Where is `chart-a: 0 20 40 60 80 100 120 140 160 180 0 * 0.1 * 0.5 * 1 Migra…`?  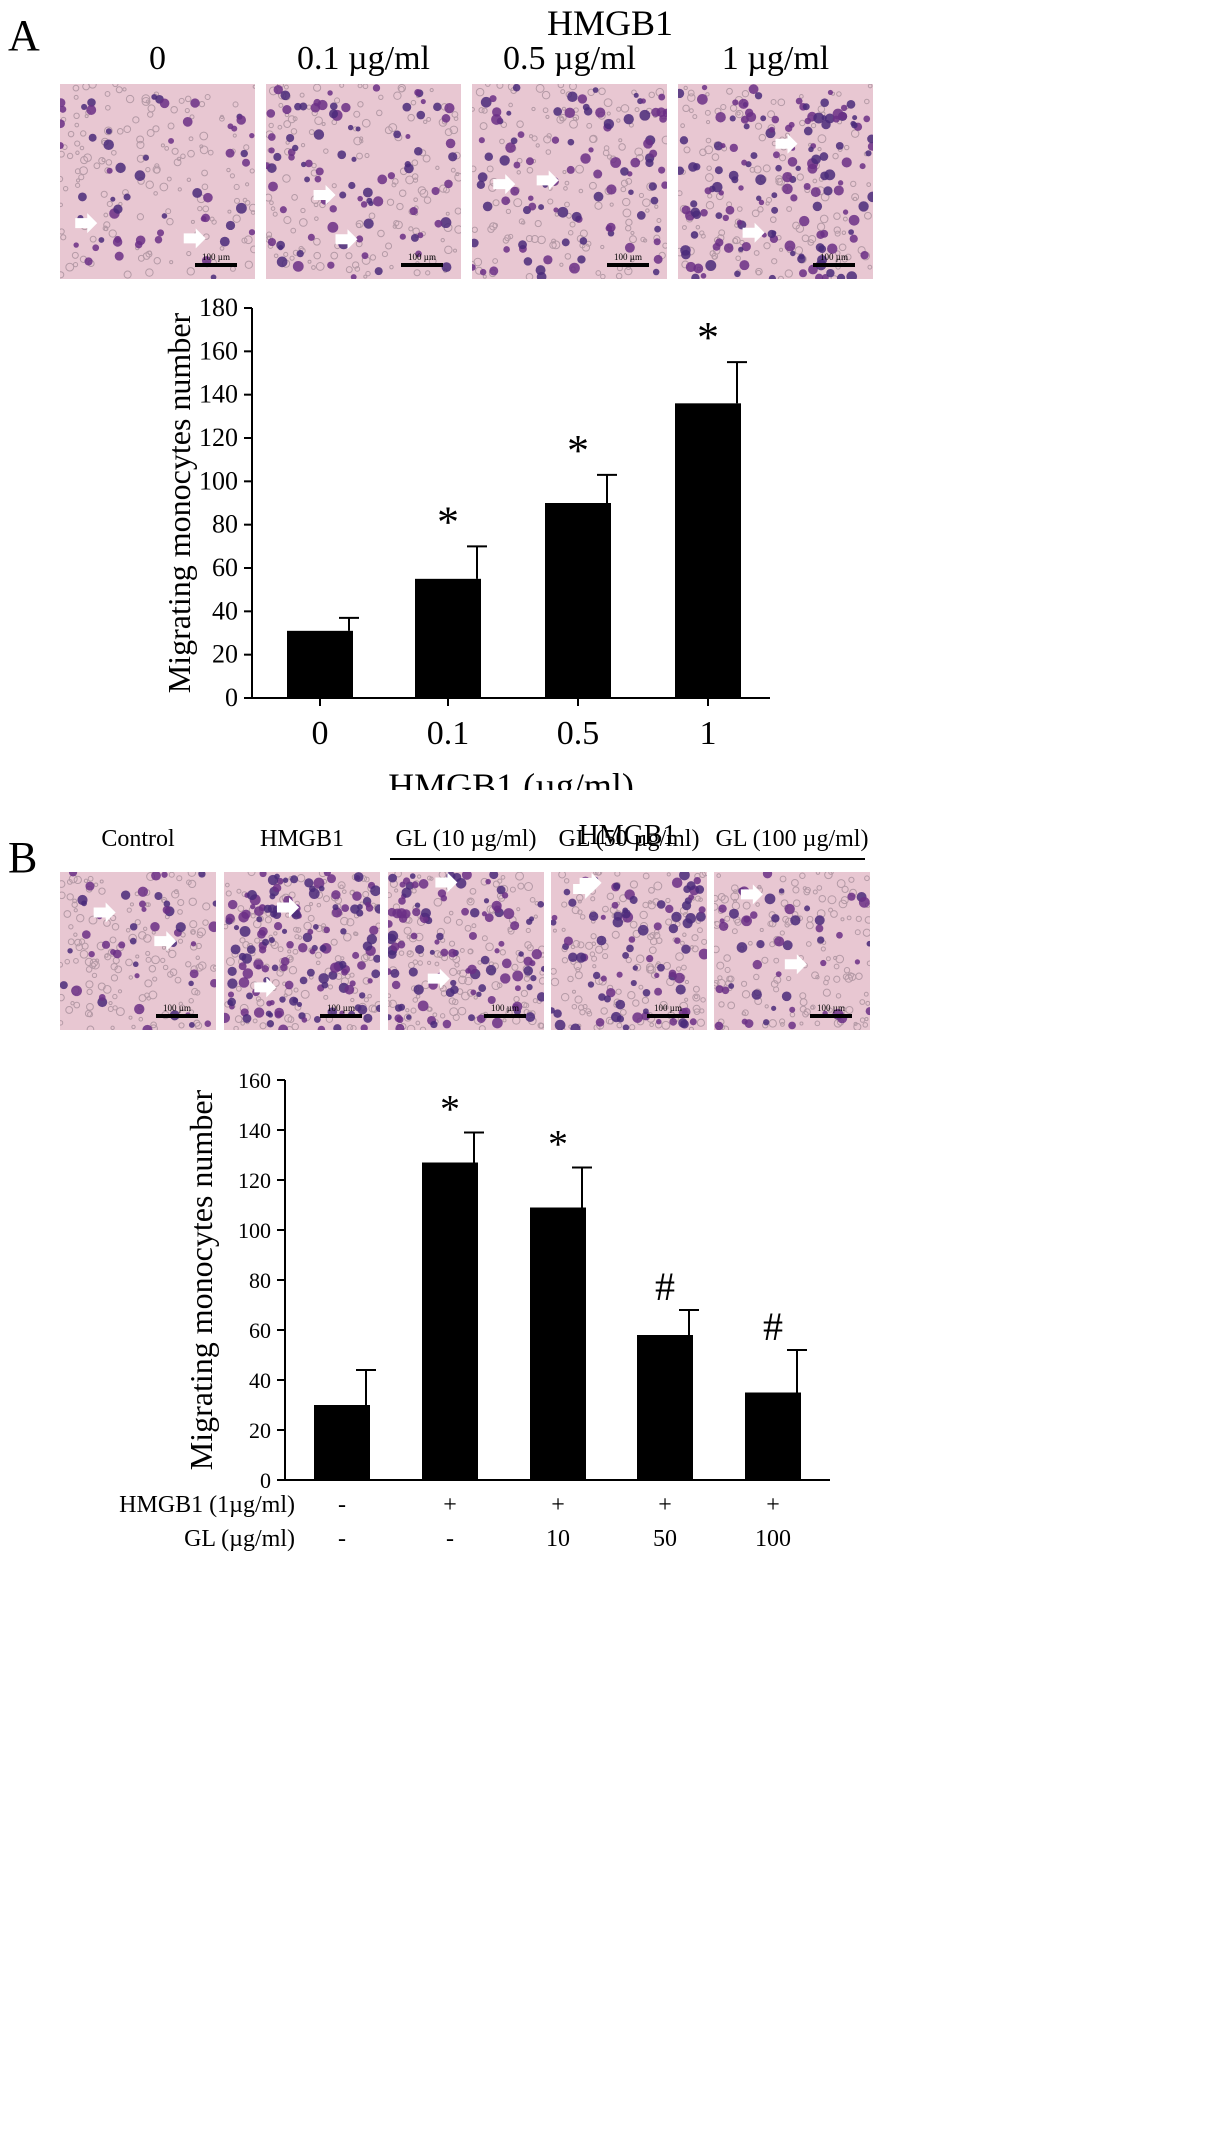 chart-a: 0 20 40 60 80 100 120 140 160 180 0 * 0.1 * 0.5 * 1 Migra… is located at coordinates (465, 541).